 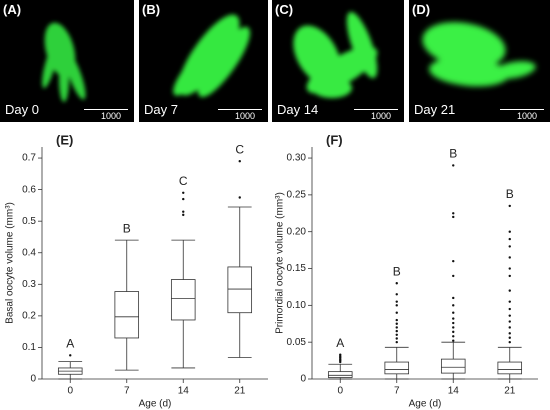 What do you see at coordinates (297, 342) in the screenshot?
I see `y-tick-label: 0.05` at bounding box center [297, 342].